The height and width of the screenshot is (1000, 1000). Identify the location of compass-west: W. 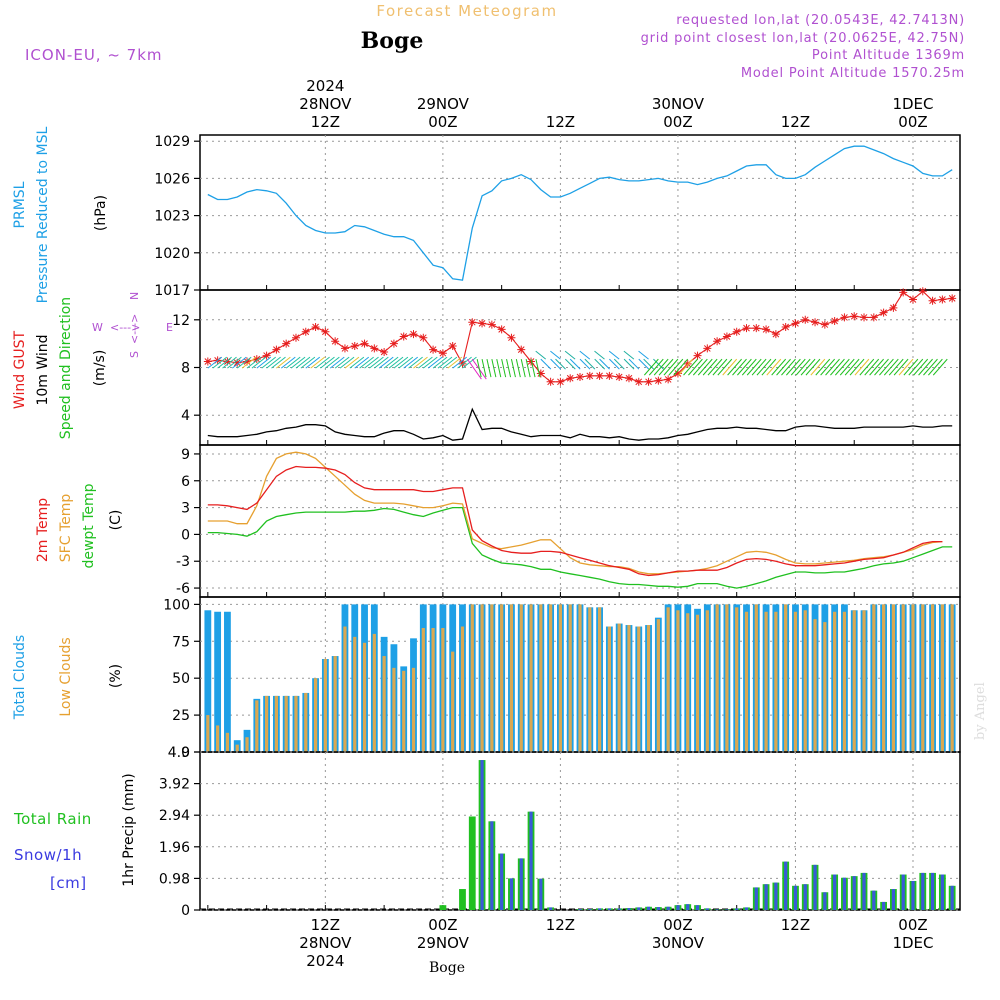
(97, 327).